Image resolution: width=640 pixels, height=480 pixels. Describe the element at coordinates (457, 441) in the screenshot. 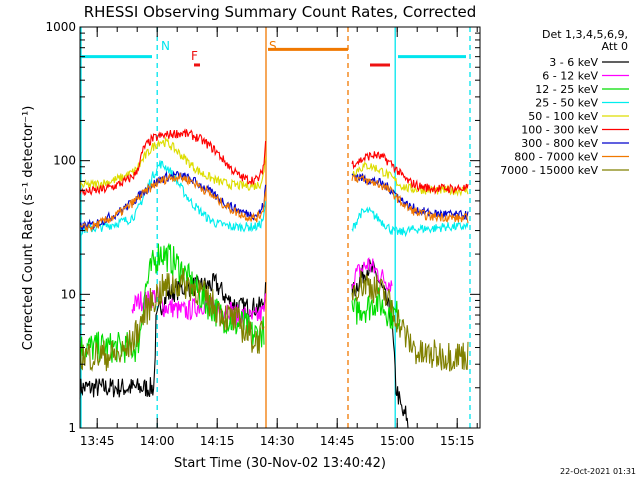

I see `x-tick-label-7: 15:15` at that location.